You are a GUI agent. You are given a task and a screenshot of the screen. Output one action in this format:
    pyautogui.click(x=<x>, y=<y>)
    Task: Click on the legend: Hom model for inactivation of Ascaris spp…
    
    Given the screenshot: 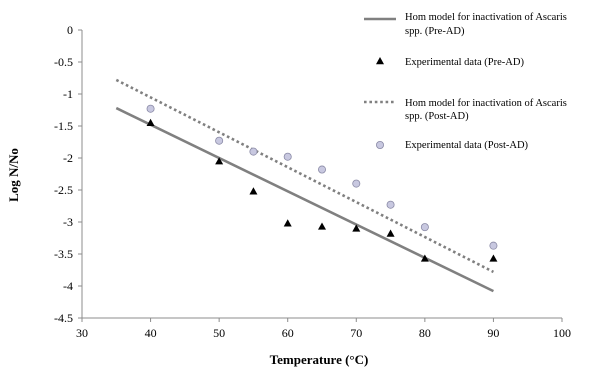 What is the action you would take?
    pyautogui.click(x=465, y=81)
    